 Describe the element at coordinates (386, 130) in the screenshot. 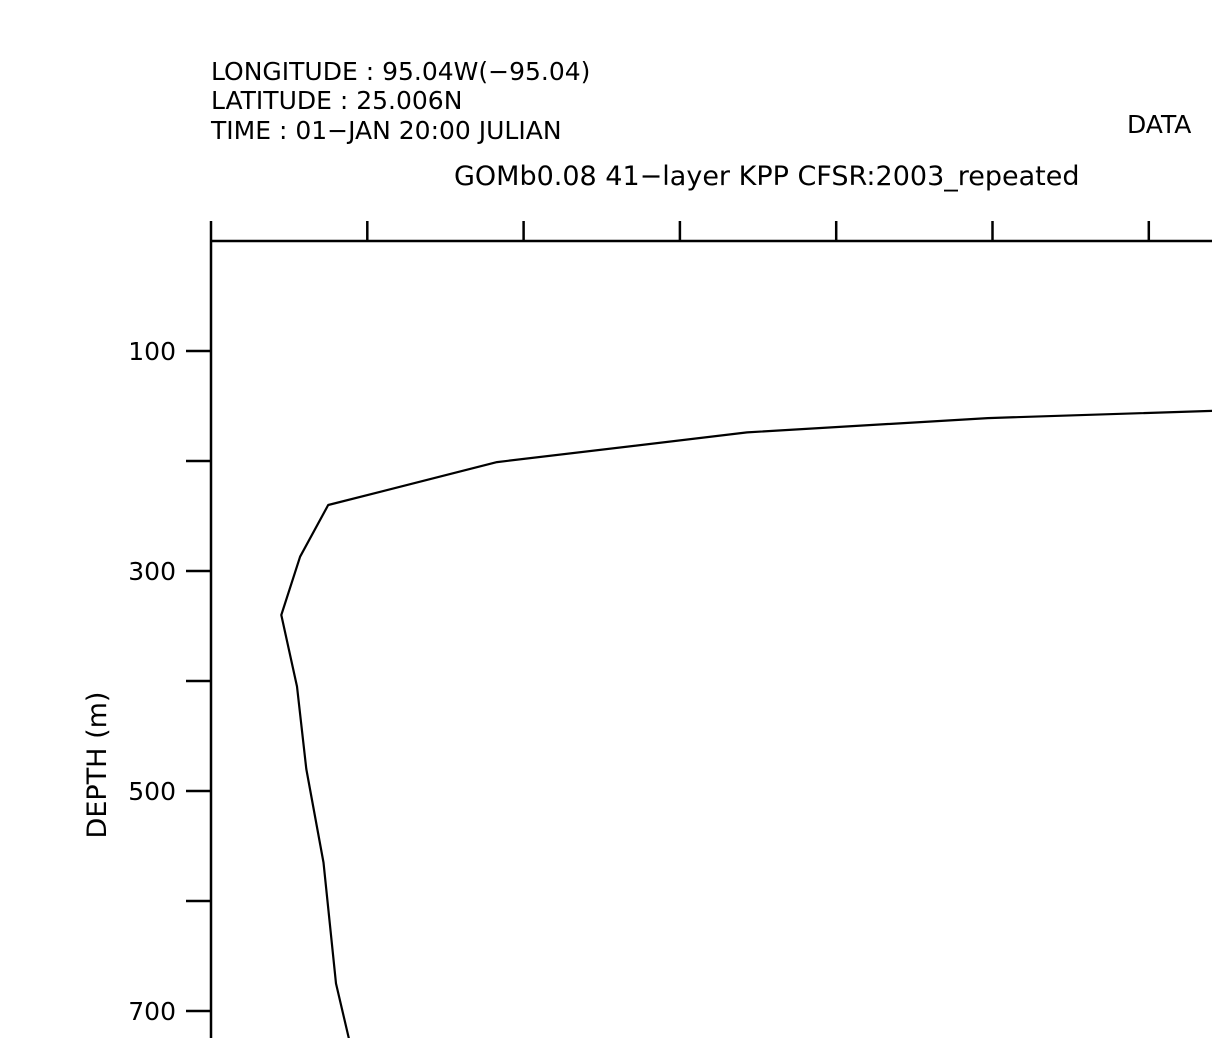

I see `time-label: TIME : 01−JAN 20:00 JULIAN` at that location.